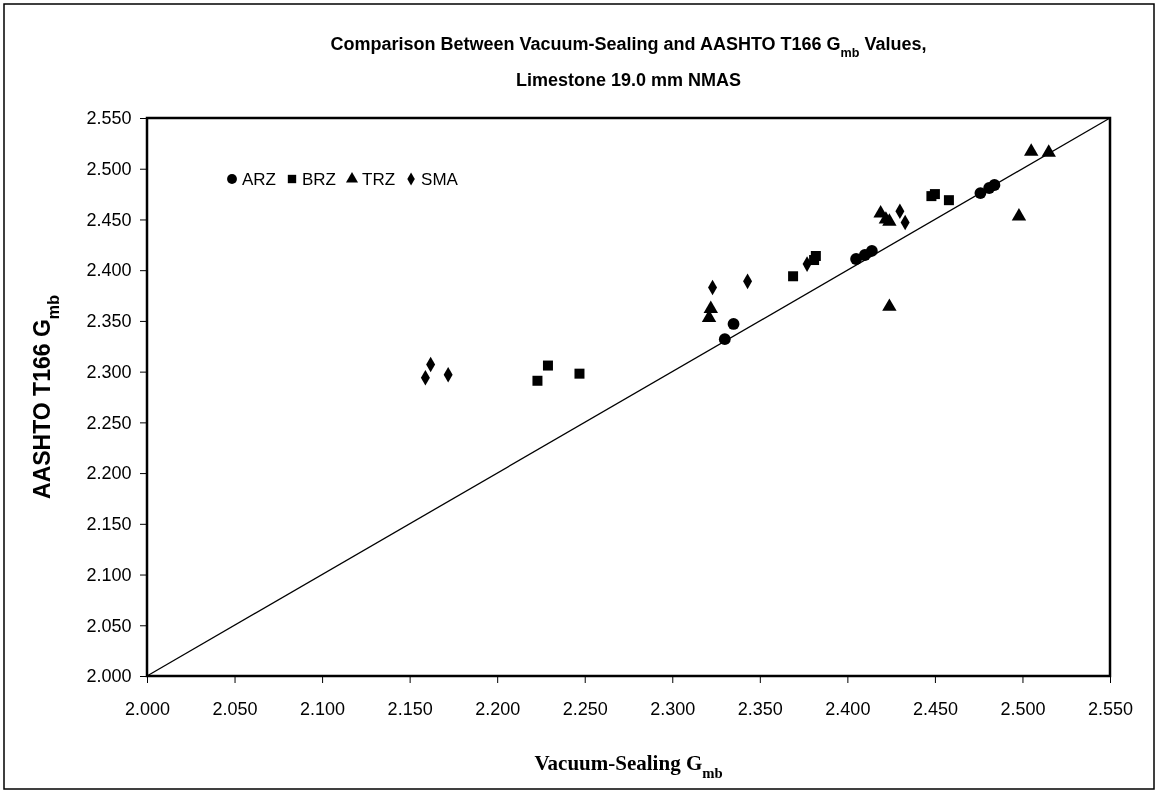 The image size is (1158, 793). I want to click on y-tick-label: 2.200, so click(109, 473).